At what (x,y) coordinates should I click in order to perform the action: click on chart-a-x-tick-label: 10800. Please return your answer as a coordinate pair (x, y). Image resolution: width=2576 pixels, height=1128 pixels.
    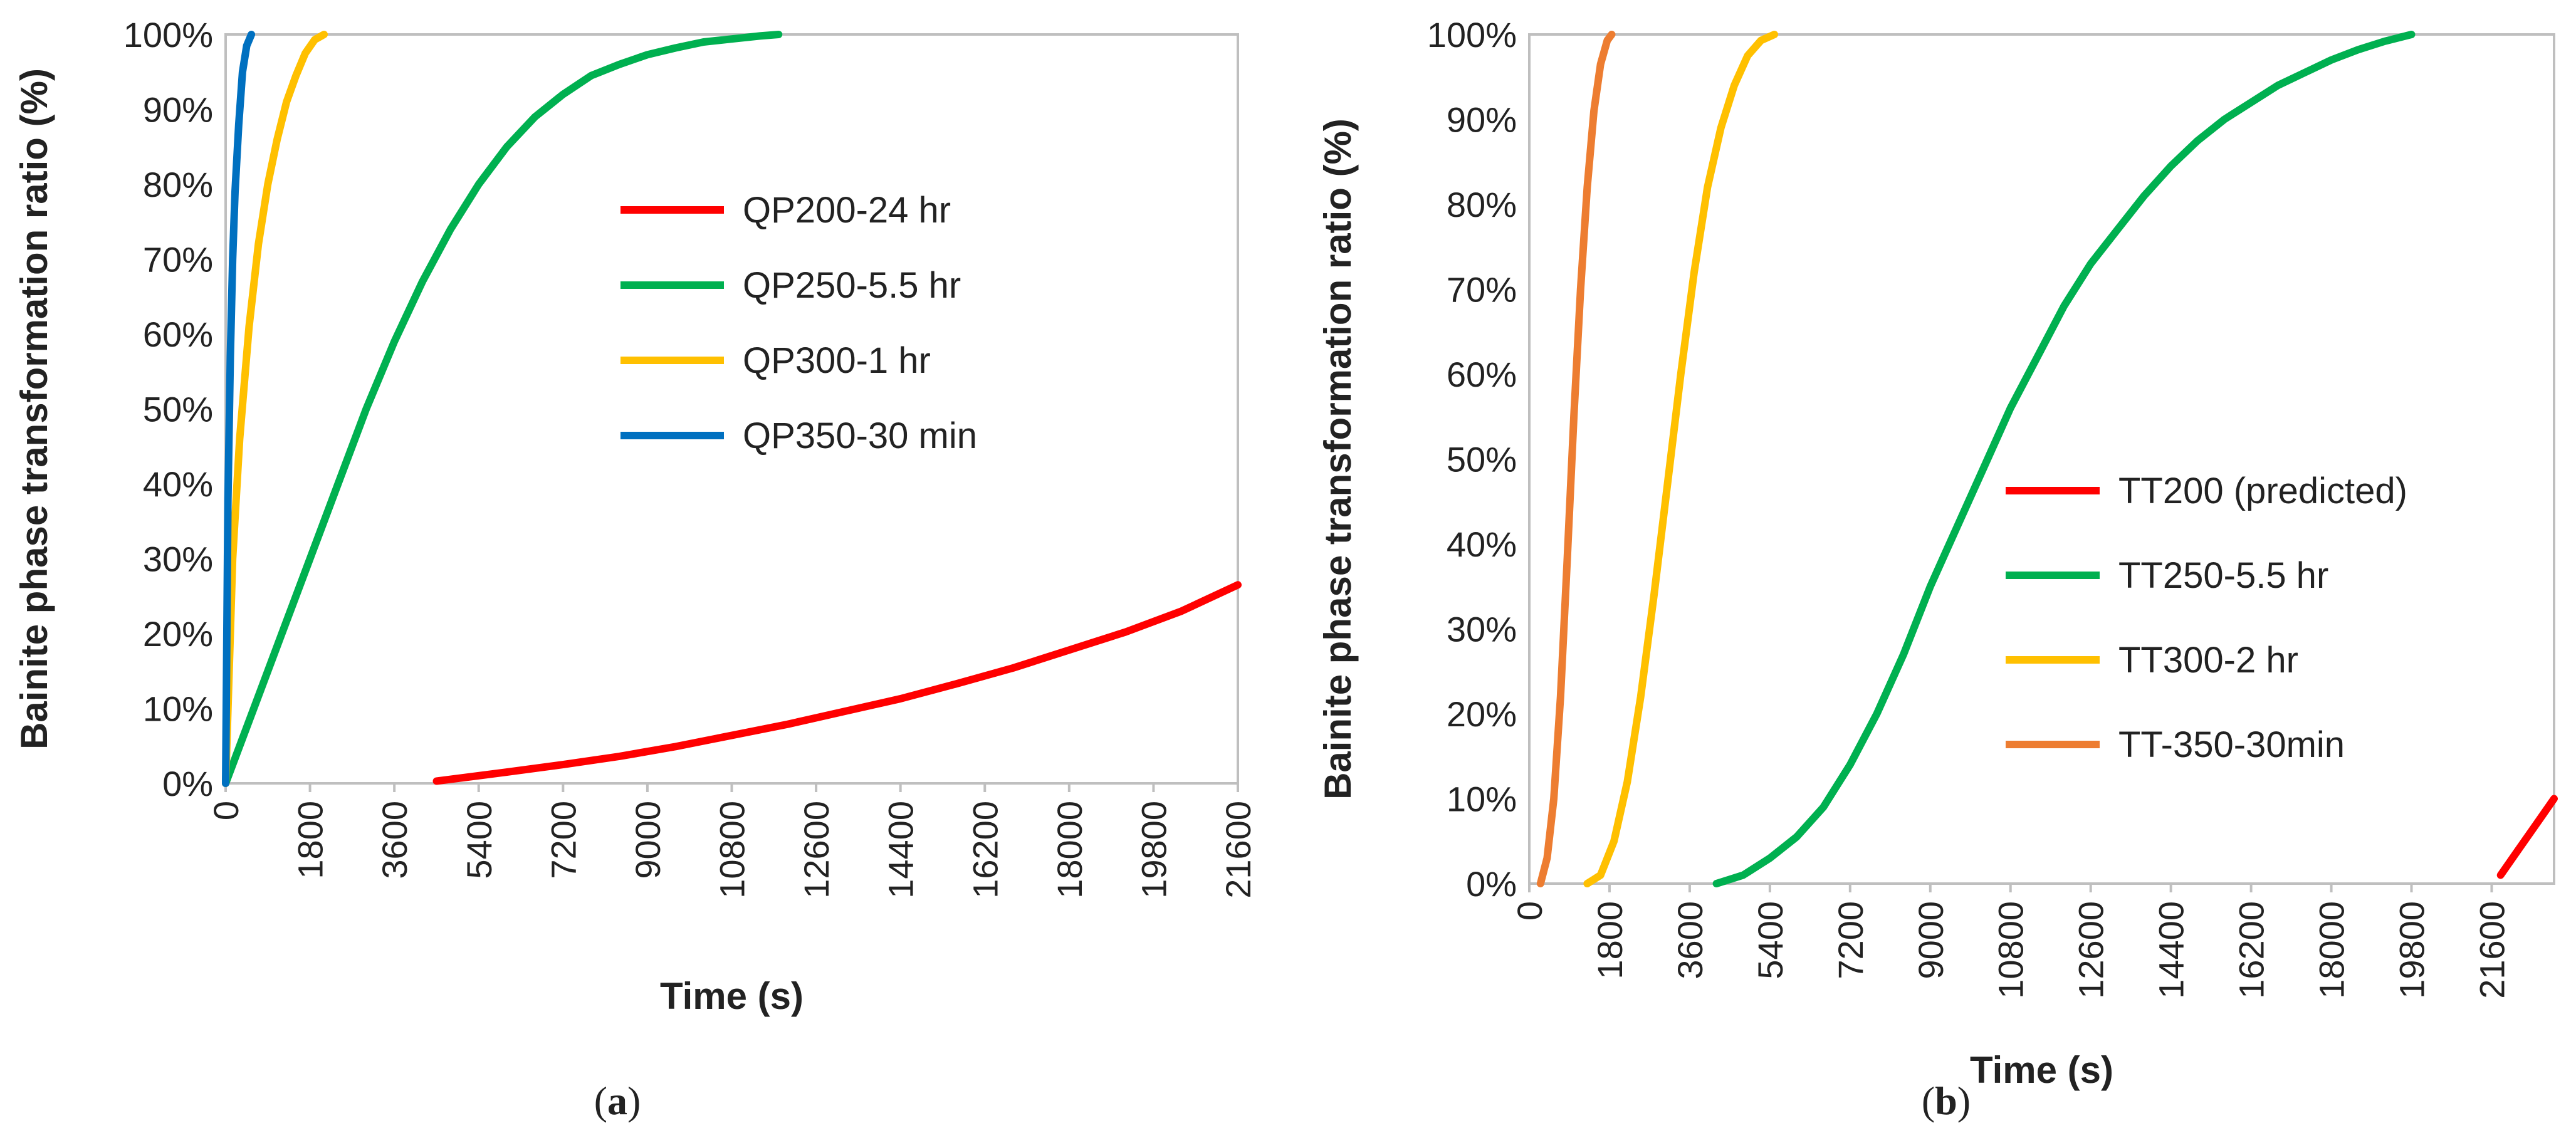
    Looking at the image, I should click on (732, 850).